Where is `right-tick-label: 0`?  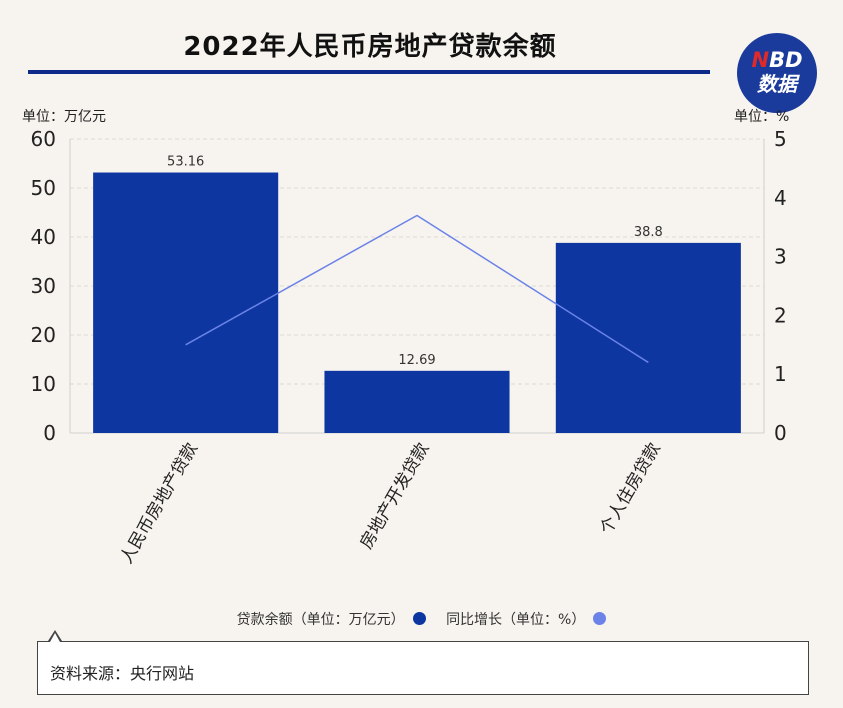 right-tick-label: 0 is located at coordinates (780, 433).